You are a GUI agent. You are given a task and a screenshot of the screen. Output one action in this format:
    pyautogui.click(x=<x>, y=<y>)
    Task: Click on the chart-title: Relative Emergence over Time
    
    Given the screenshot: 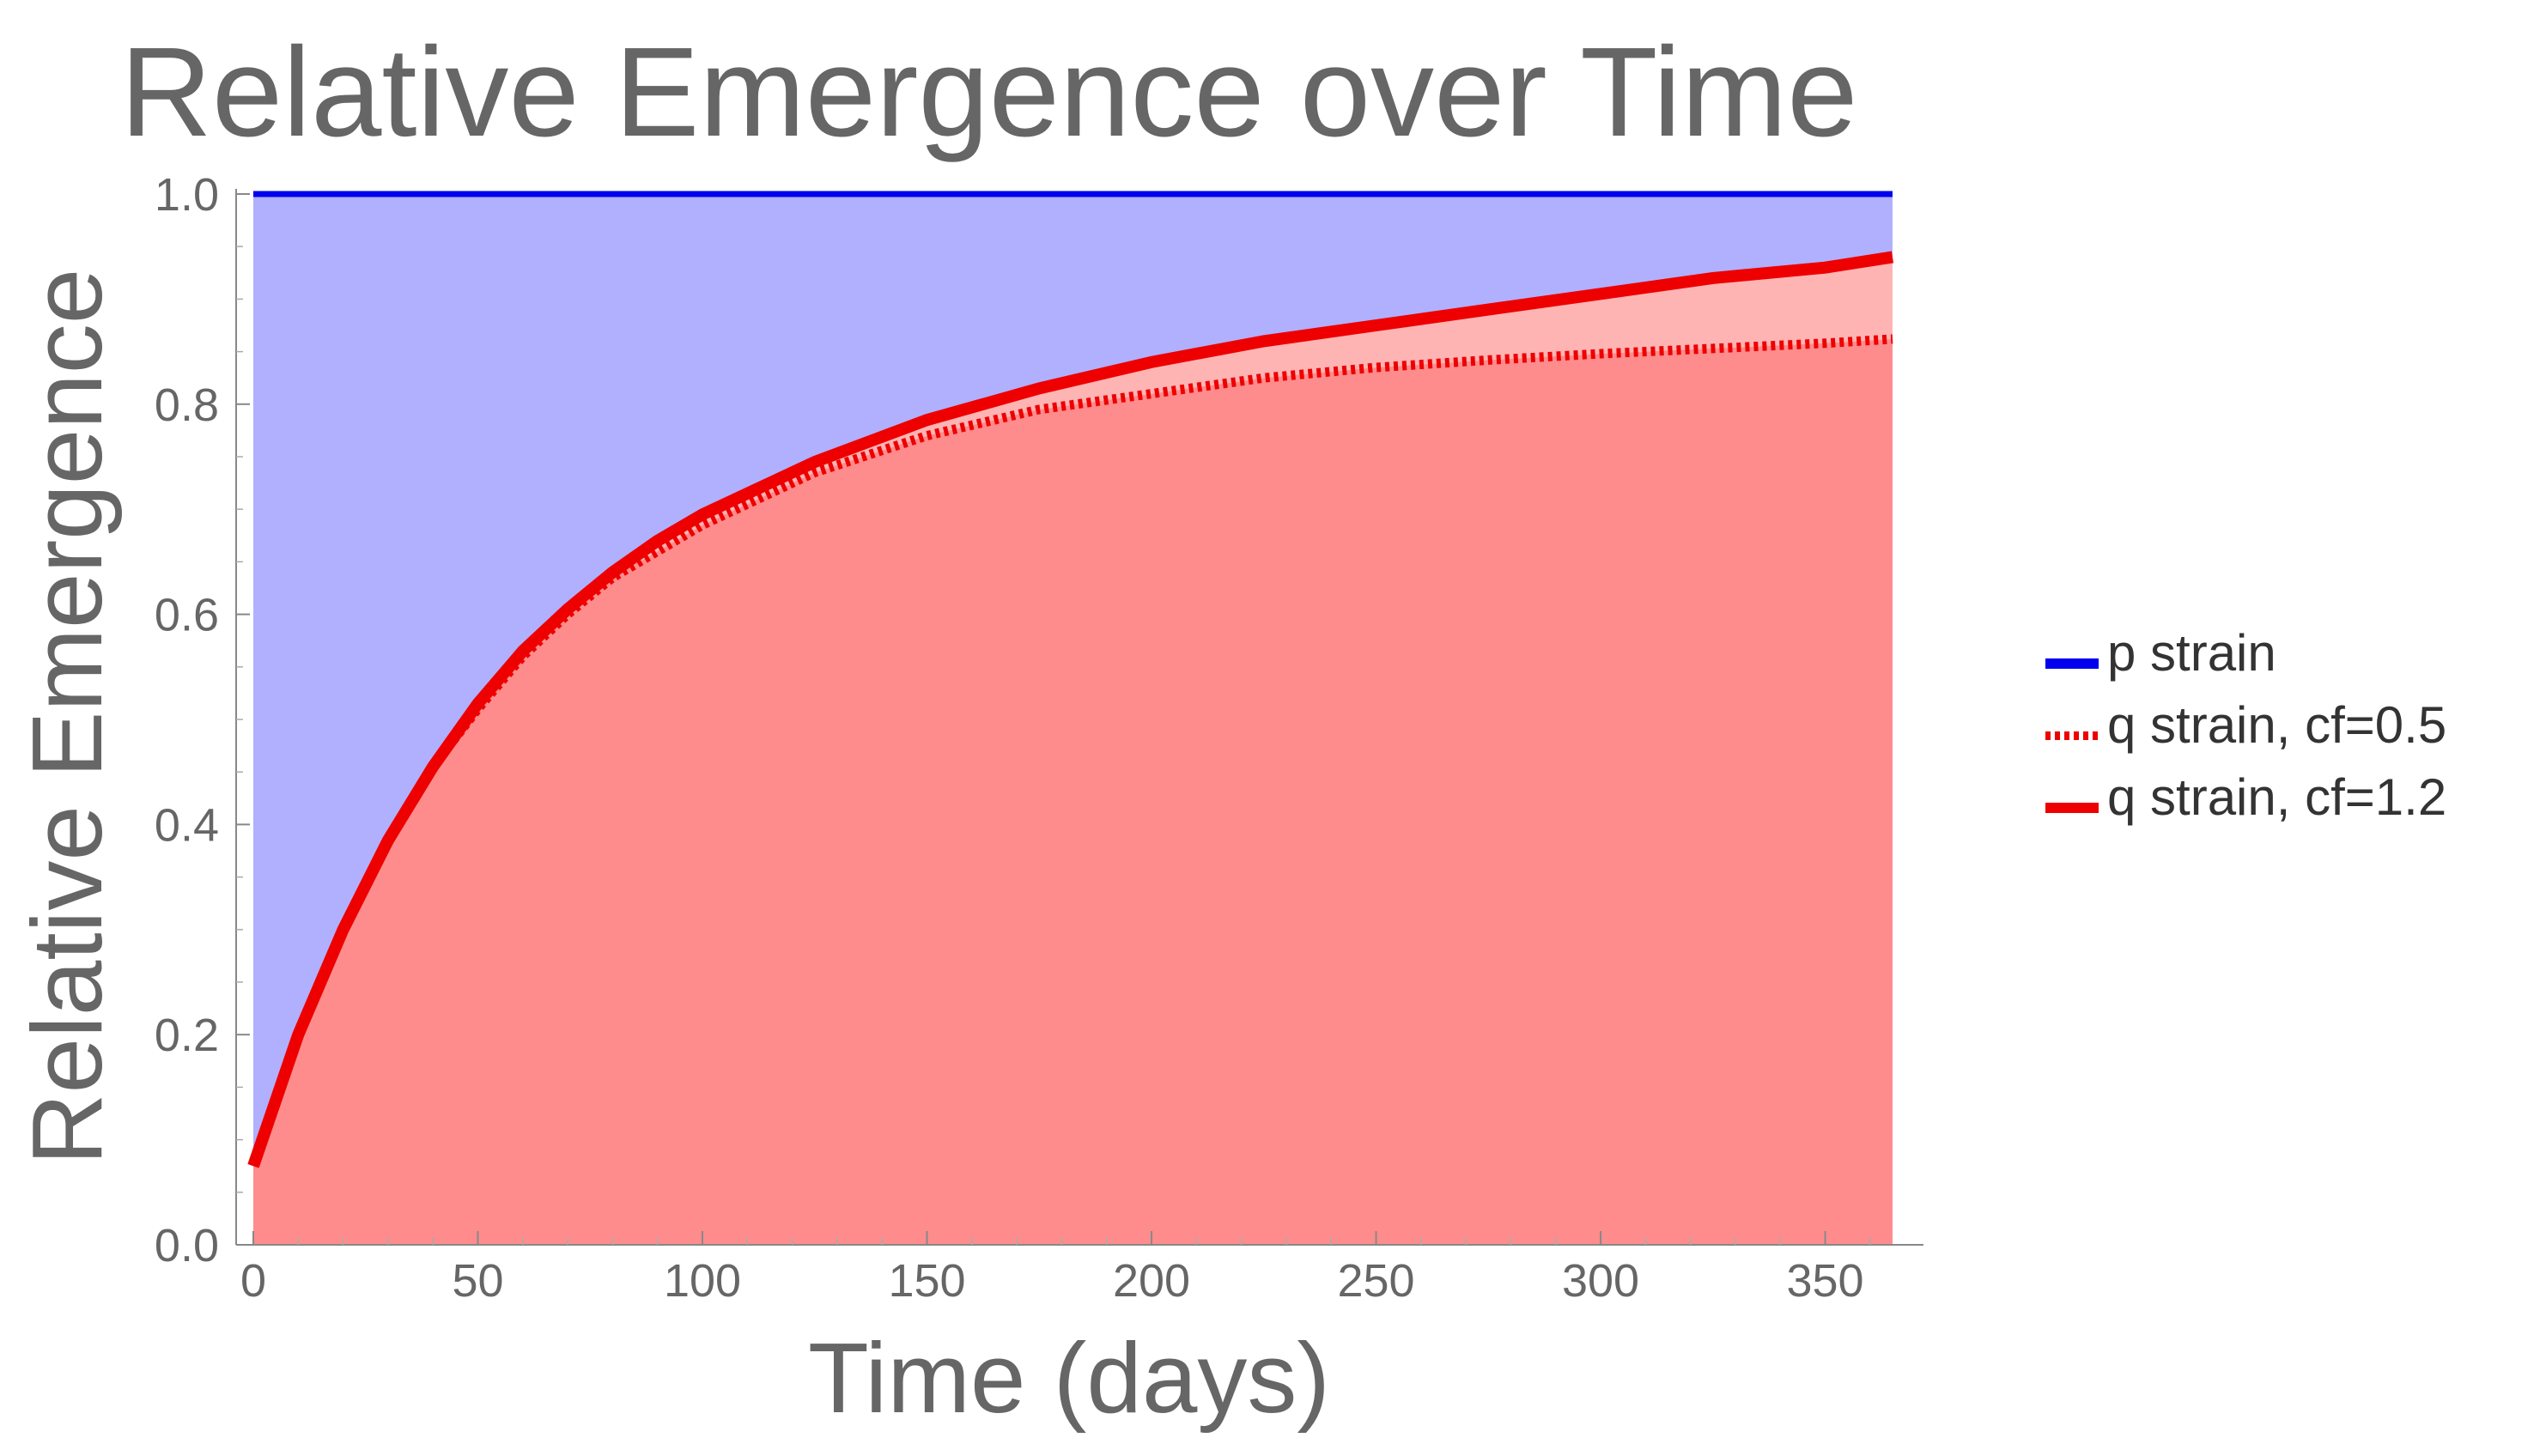 What is the action you would take?
    pyautogui.click(x=989, y=92)
    